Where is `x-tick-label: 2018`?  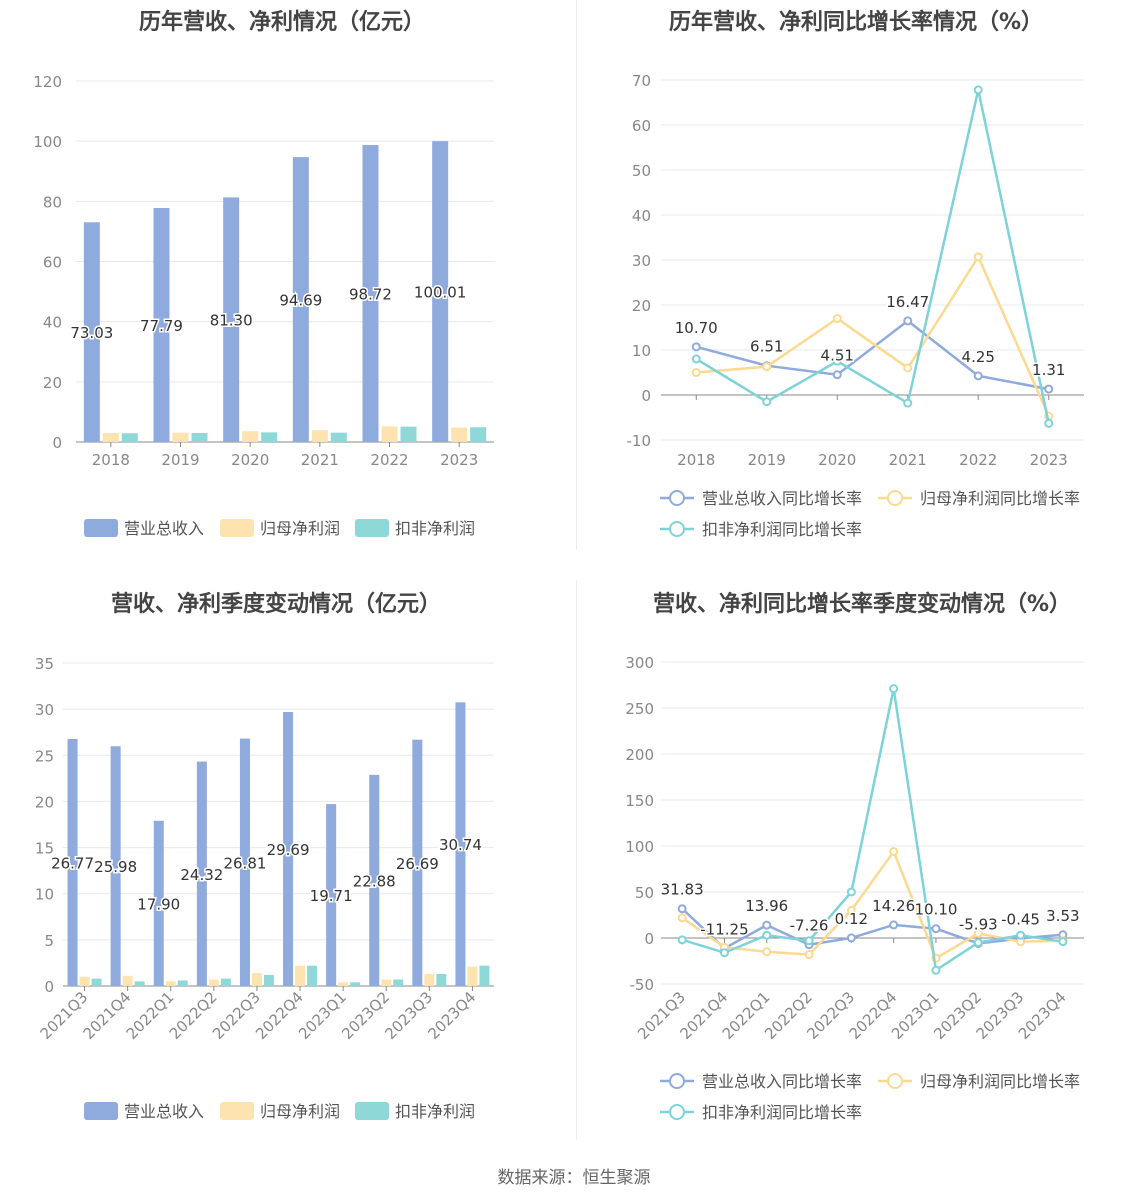
x-tick-label: 2018 is located at coordinates (696, 460).